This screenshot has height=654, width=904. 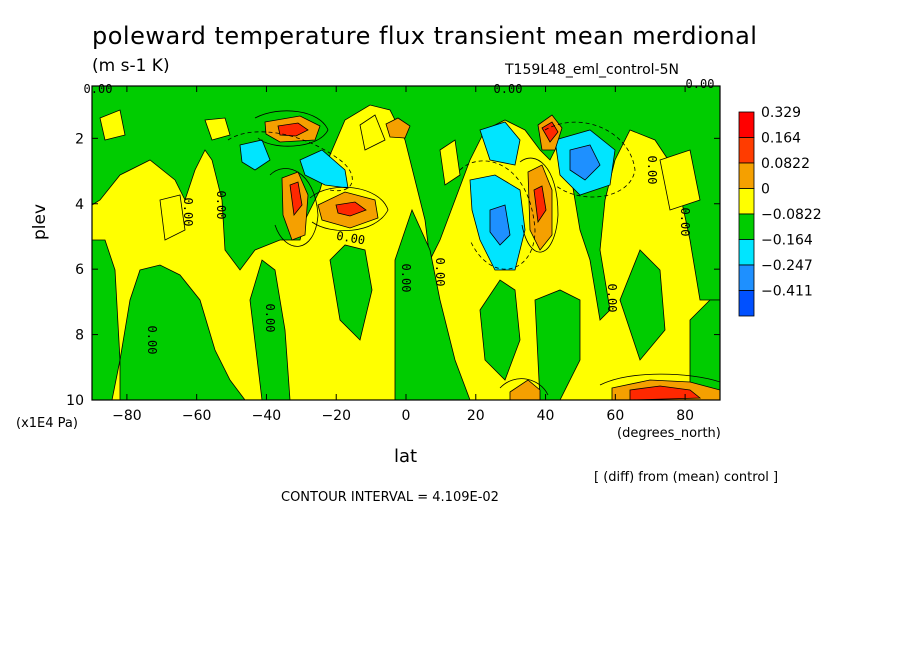 What do you see at coordinates (127, 416) in the screenshot?
I see `x-tick-label: −80` at bounding box center [127, 416].